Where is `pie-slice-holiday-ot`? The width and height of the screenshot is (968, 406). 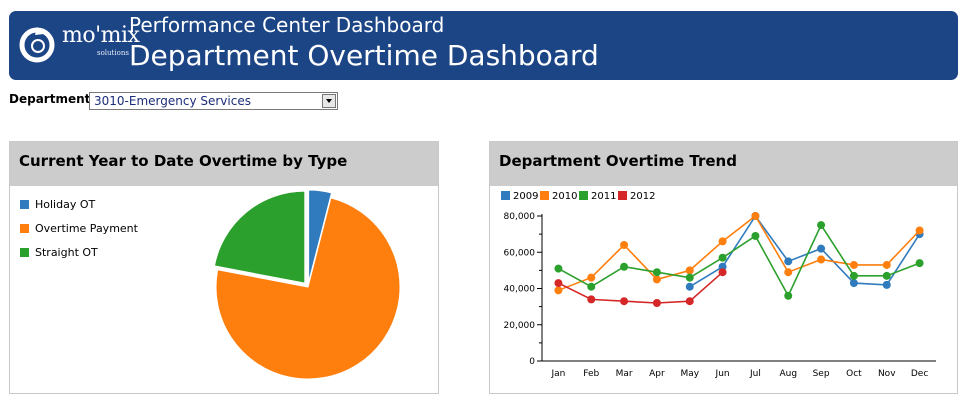 pie-slice-holiday-ot is located at coordinates (320, 236).